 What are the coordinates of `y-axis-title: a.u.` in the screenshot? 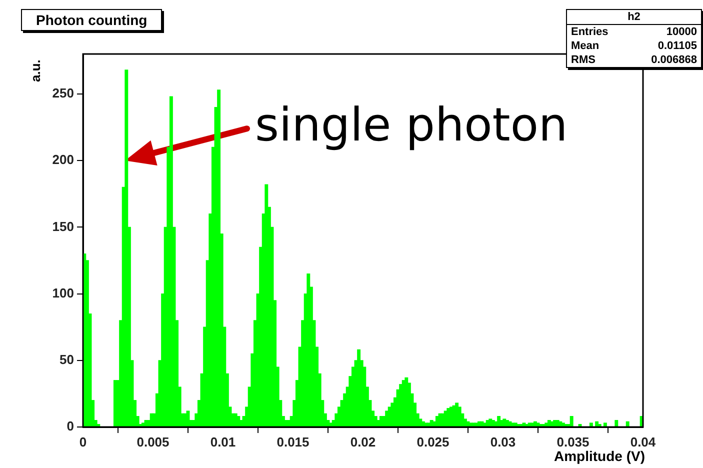 It's located at (35, 71).